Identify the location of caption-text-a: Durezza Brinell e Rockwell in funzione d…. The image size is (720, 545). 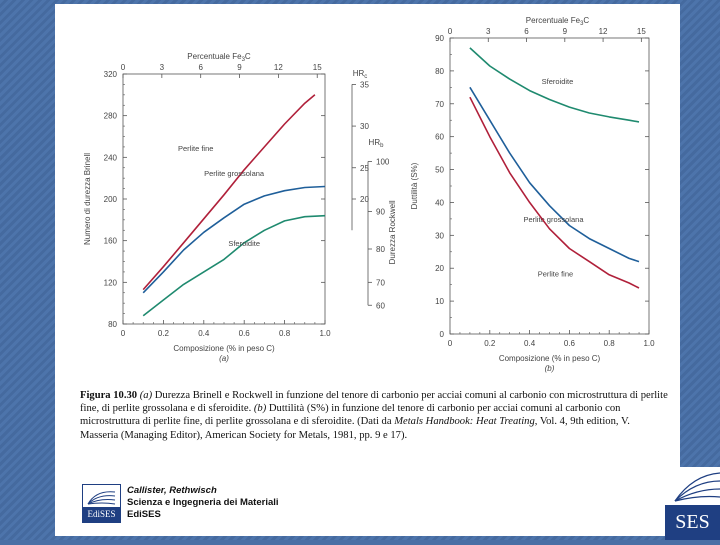
(374, 402).